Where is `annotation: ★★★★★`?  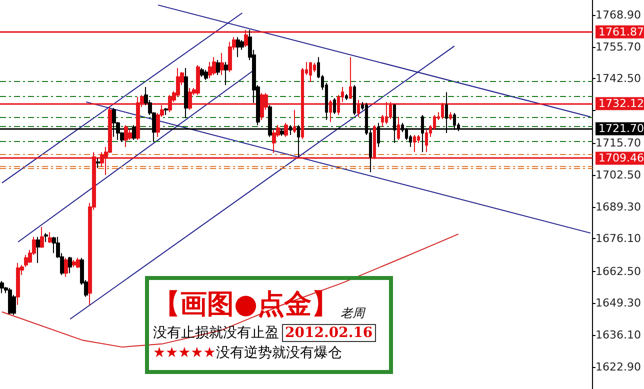 annotation: ★★★★★ is located at coordinates (184, 353).